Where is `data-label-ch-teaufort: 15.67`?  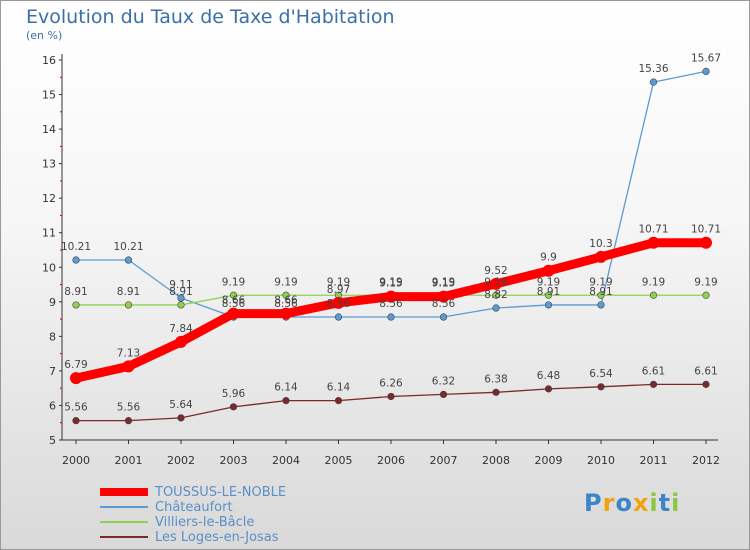 data-label-ch-teaufort: 15.67 is located at coordinates (706, 58).